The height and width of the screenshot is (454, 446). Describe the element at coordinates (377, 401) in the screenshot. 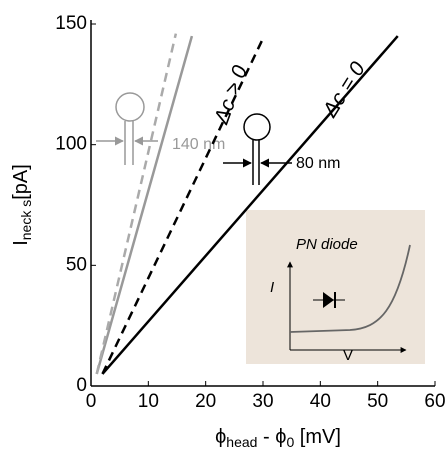

I see `x-tick-label: 50` at that location.